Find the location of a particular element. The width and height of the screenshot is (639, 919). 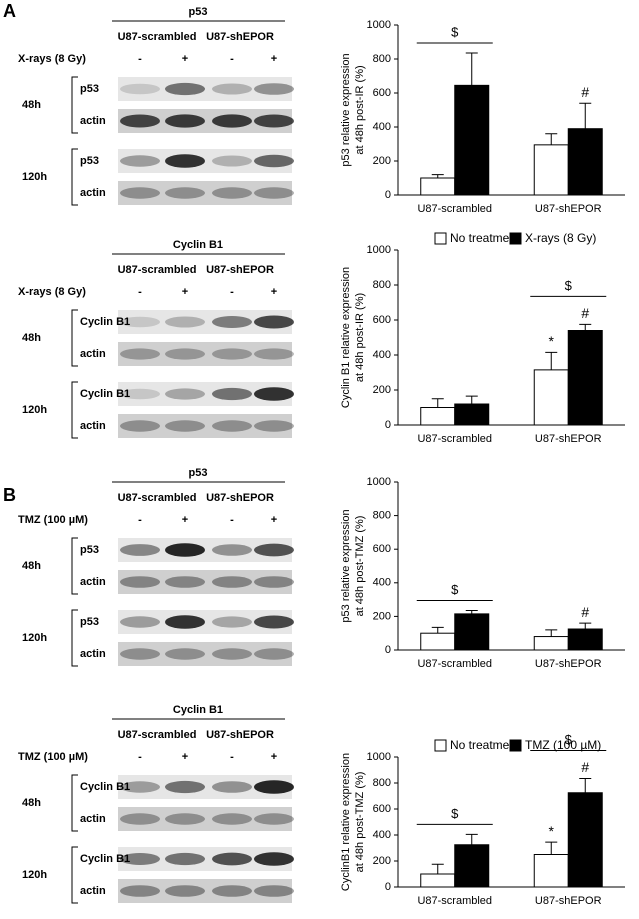

legend-label: X-rays (8 Gy) is located at coordinates (560, 238).